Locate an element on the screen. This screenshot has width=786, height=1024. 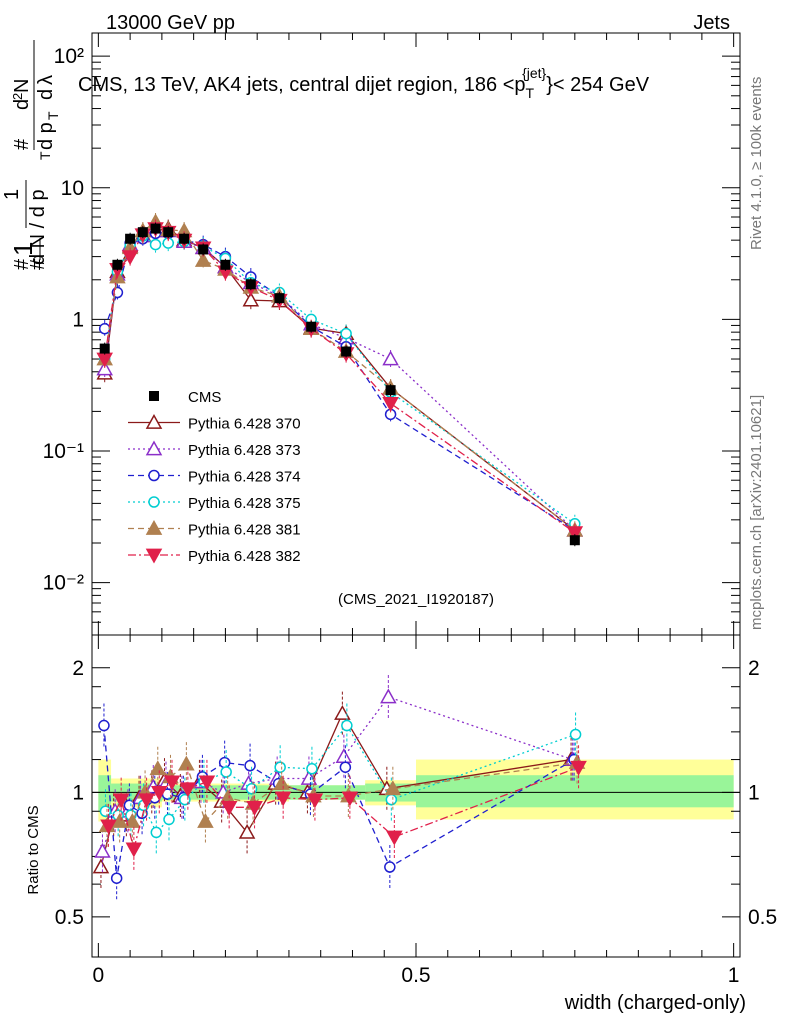
x-axis-label: width (charged-only) is located at coordinates (655, 1003).